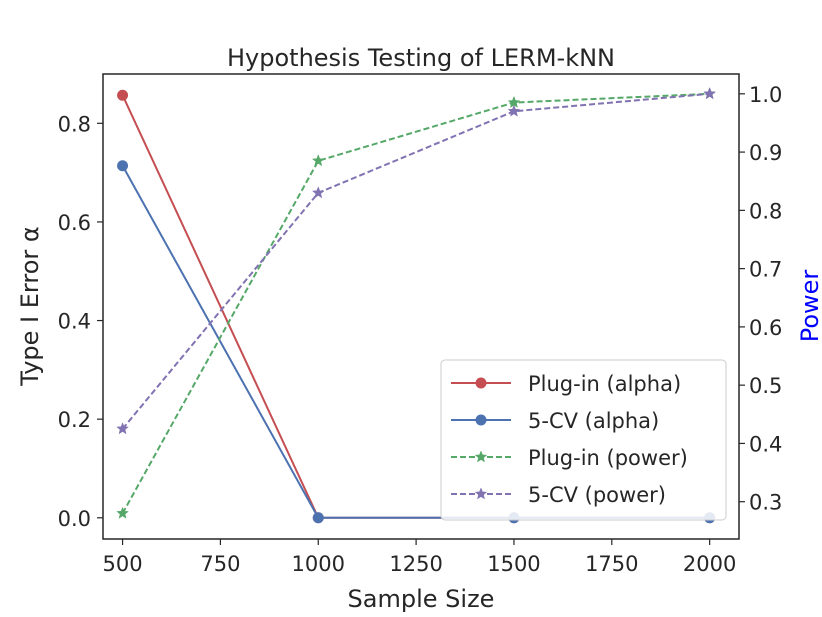 Image resolution: width=822 pixels, height=617 pixels. I want to click on legend-entry: Plug-in (power), so click(569, 458).